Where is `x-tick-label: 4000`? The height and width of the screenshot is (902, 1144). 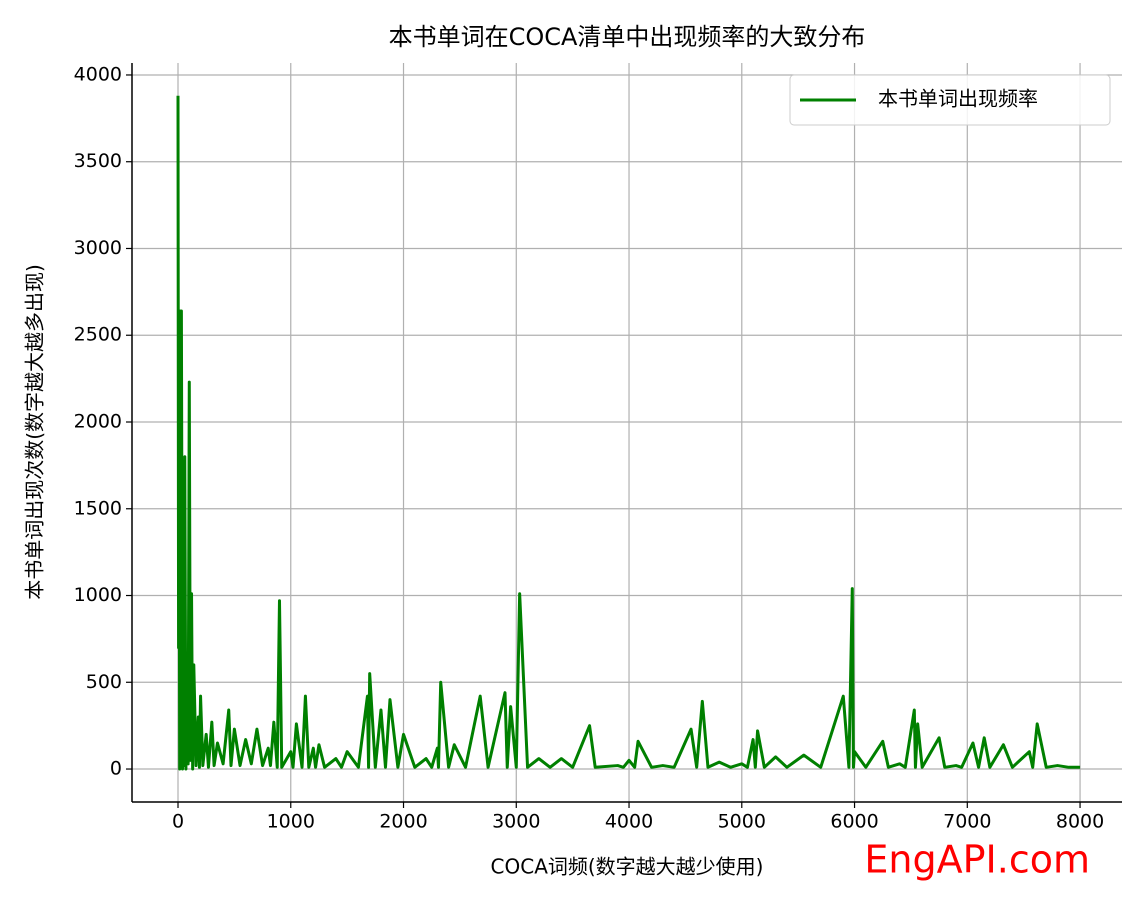 x-tick-label: 4000 is located at coordinates (629, 822).